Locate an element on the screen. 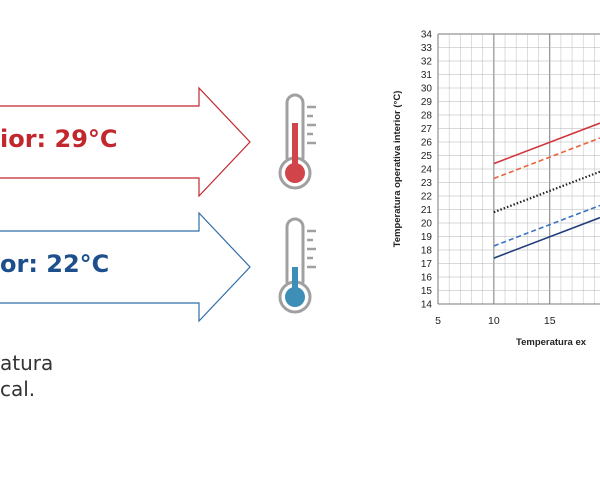 This screenshot has width=600, height=504. y-tick-label: 16 is located at coordinates (427, 278).